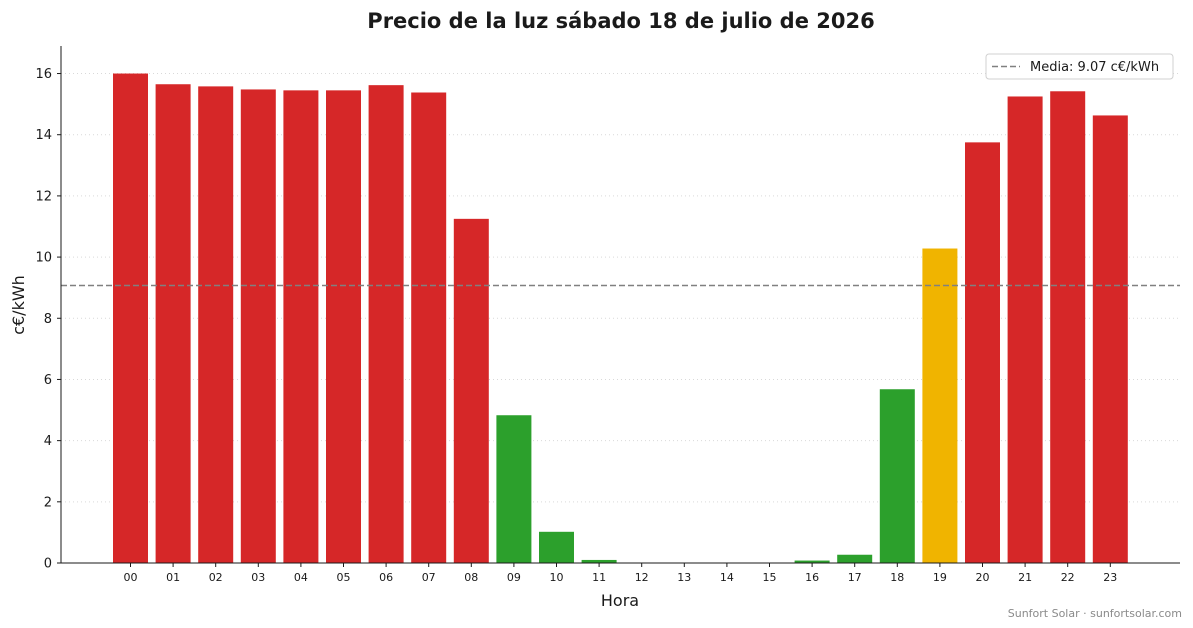 Image resolution: width=1193 pixels, height=628 pixels. What do you see at coordinates (48, 502) in the screenshot?
I see `y-tick-label: 2` at bounding box center [48, 502].